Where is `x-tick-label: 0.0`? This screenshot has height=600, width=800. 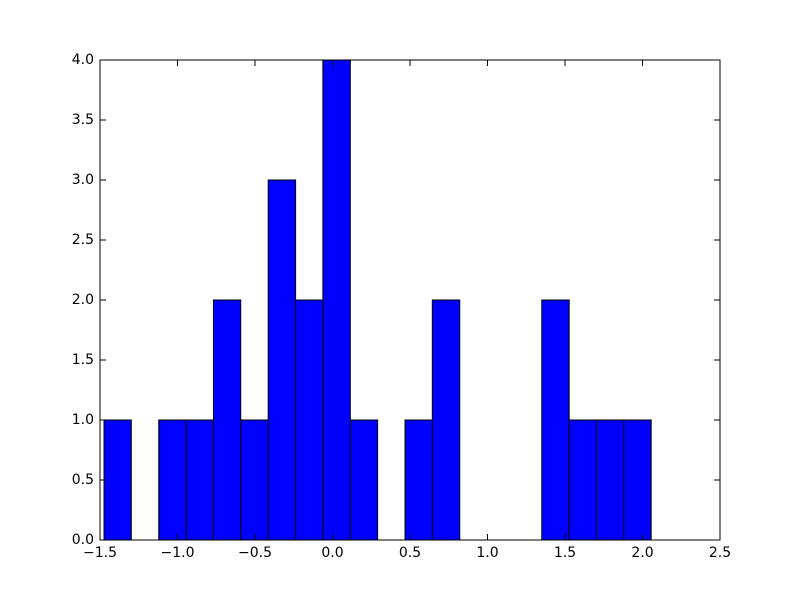
x-tick-label: 0.0 is located at coordinates (332, 553).